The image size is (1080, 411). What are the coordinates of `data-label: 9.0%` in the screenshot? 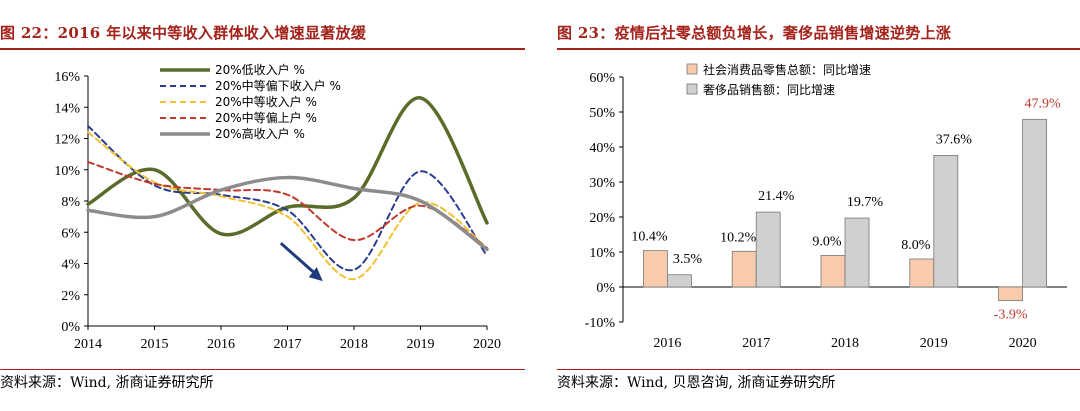 It's located at (827, 242).